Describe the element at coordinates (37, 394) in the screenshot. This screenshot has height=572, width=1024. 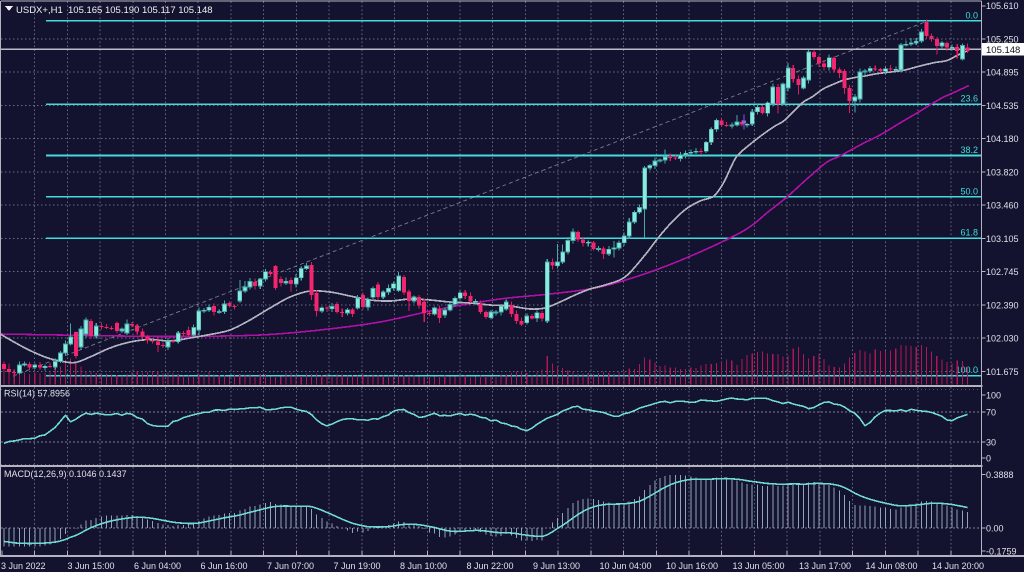
I see `svg-text: RSI(14) 57.8956` at that location.